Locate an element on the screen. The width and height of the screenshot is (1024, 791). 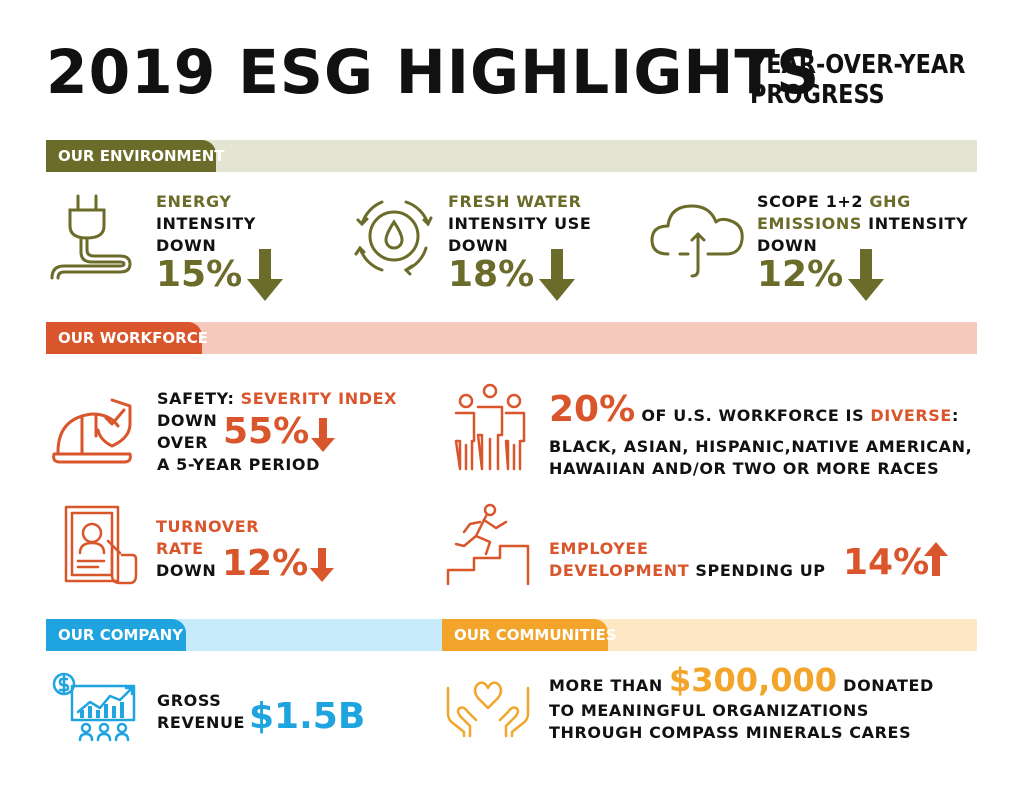
company-value: $1.5B is located at coordinates (307, 716).